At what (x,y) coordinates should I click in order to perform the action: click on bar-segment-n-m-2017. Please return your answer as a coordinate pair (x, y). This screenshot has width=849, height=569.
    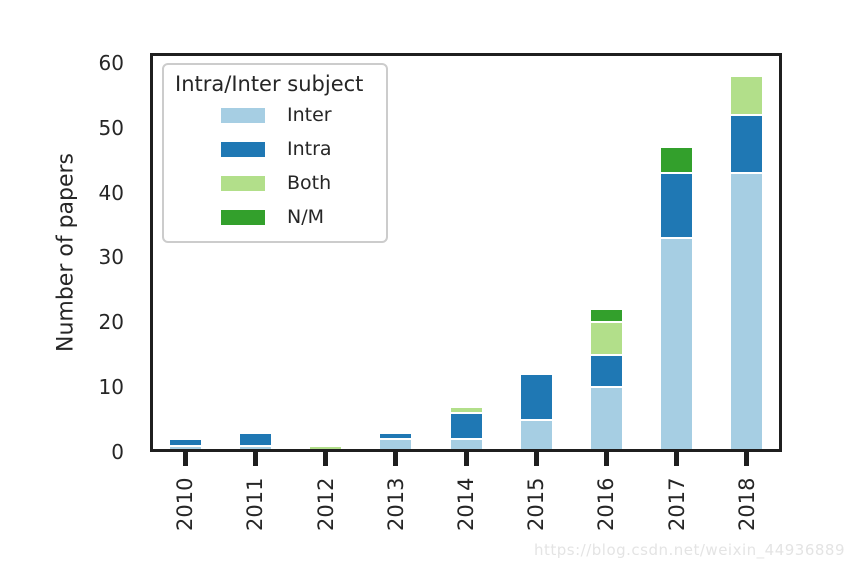
    Looking at the image, I should click on (677, 160).